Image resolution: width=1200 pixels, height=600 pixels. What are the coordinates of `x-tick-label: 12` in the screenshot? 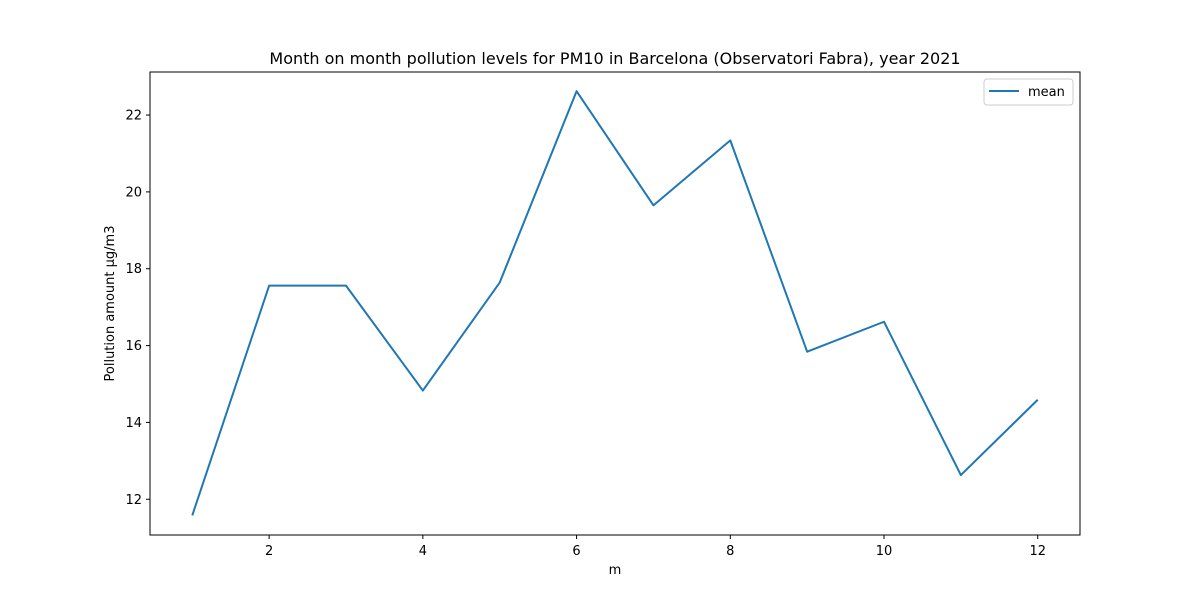 It's located at (1037, 551).